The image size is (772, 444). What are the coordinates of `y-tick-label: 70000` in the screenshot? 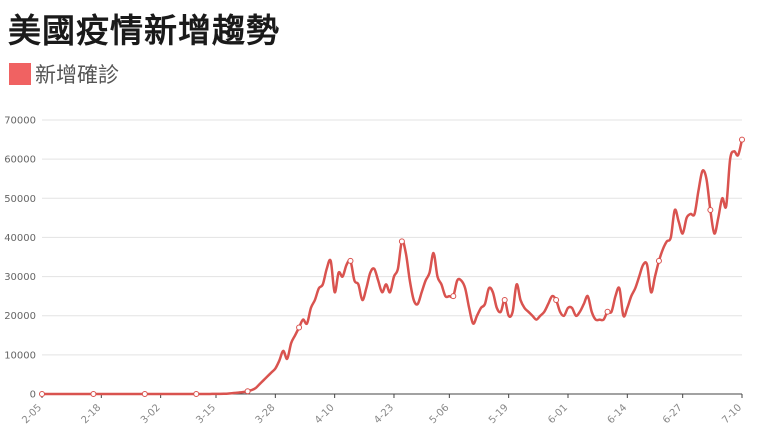 It's located at (20, 121).